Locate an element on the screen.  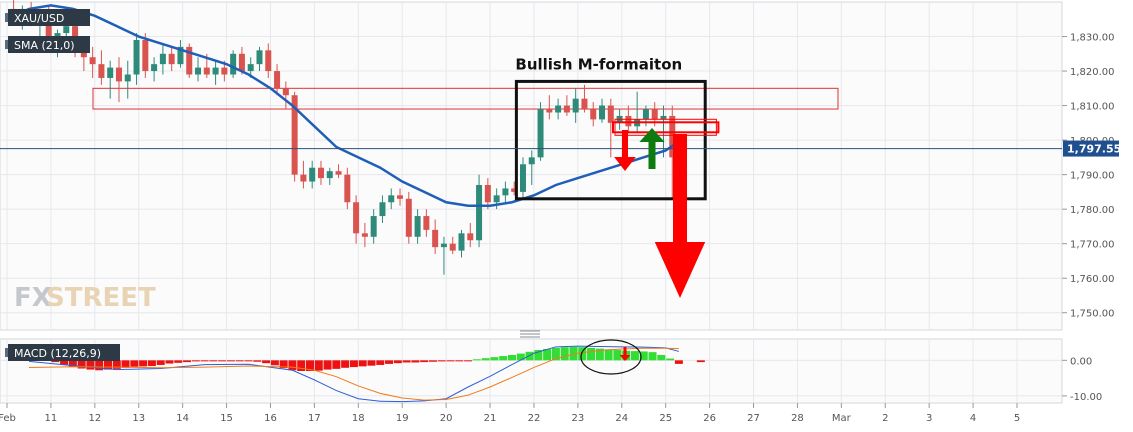
y-tick-label: 1,750.00 is located at coordinates (1092, 314).